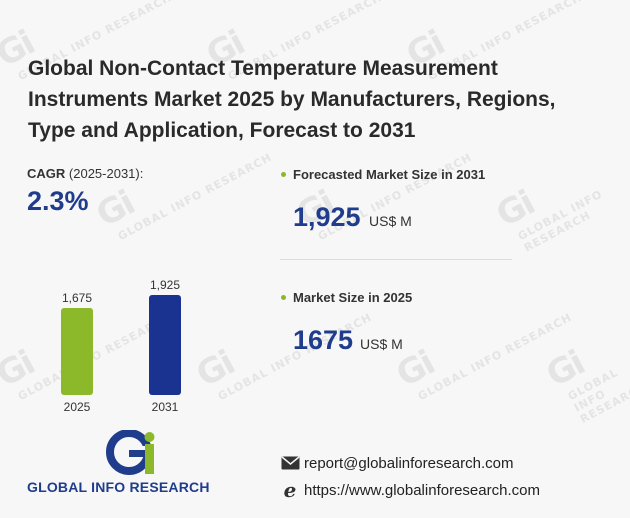  Describe the element at coordinates (396, 259) in the screenshot. I see `divider` at that location.